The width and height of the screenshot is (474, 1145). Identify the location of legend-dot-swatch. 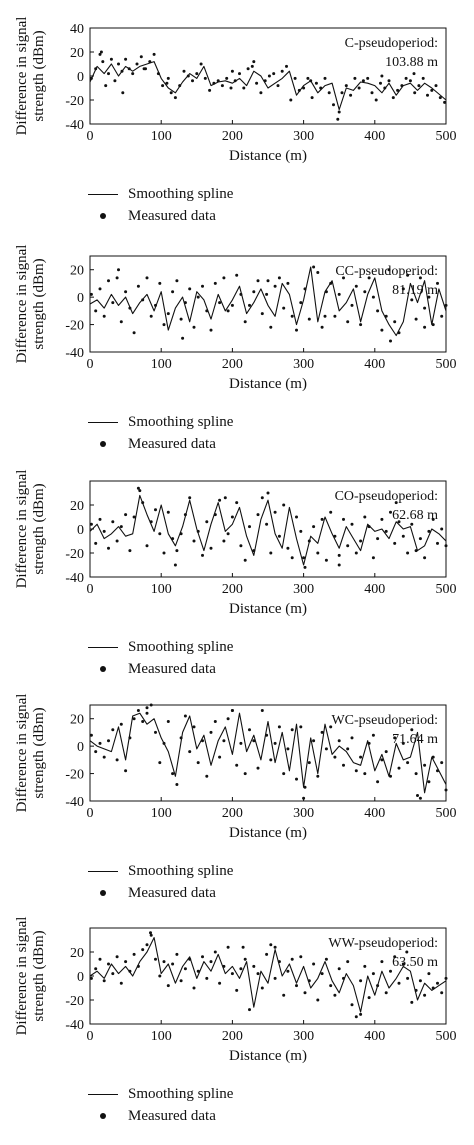
(103, 893).